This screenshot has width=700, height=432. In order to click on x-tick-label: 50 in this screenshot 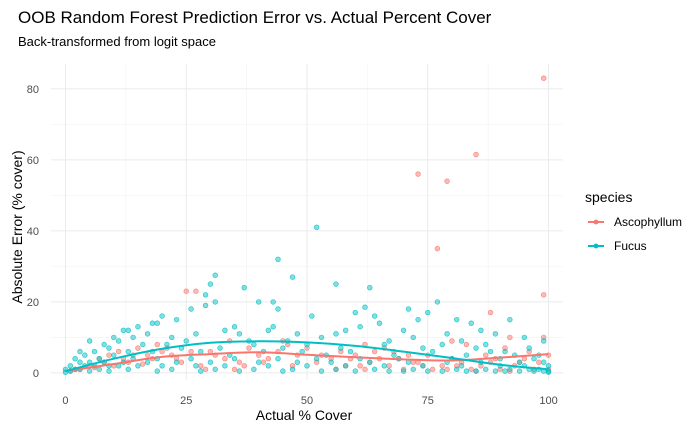, I will do `click(307, 401)`.